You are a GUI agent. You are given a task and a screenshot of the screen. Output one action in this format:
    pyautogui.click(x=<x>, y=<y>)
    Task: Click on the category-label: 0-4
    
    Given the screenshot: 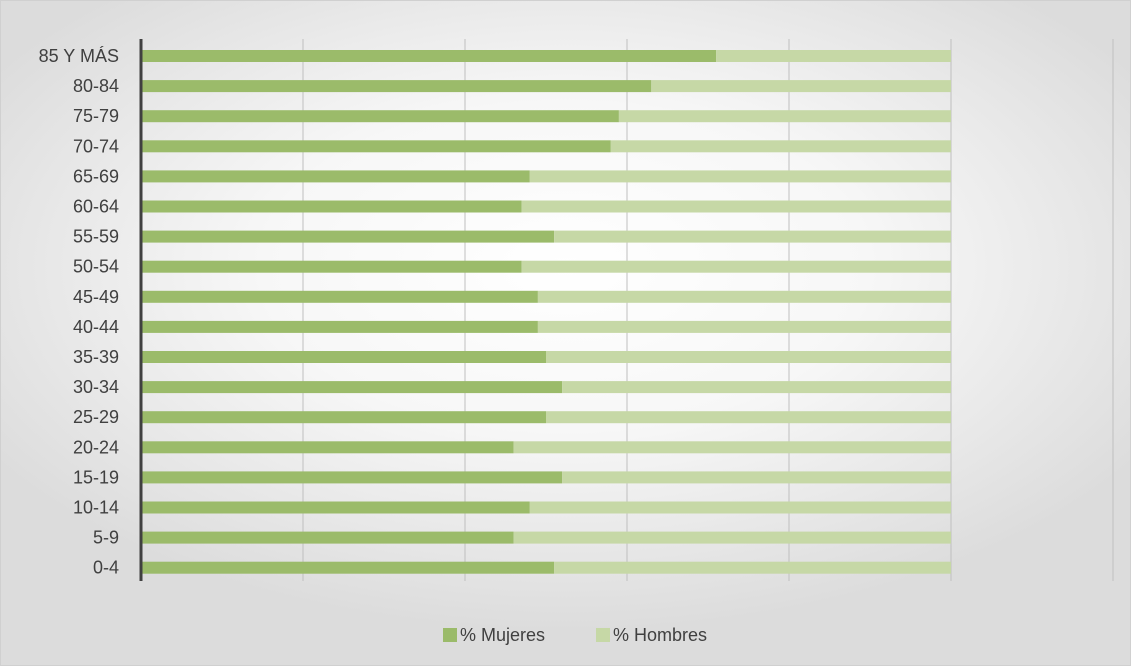 What is the action you would take?
    pyautogui.click(x=106, y=568)
    